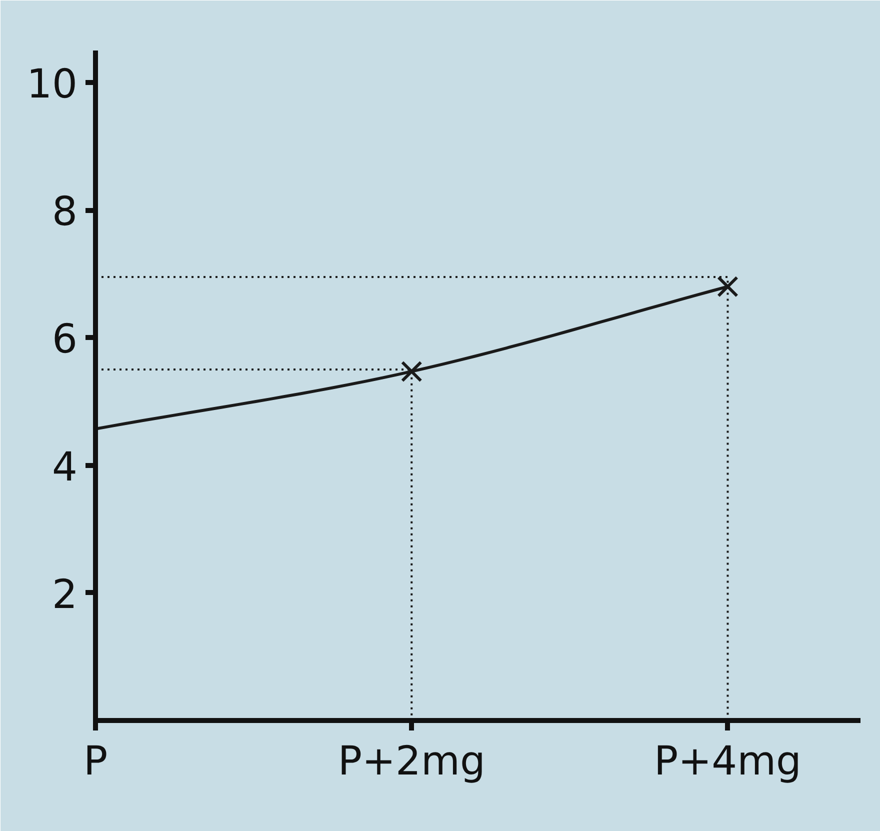 This screenshot has width=880, height=831. Describe the element at coordinates (412, 761) in the screenshot. I see `x-tick-label: P+2mg` at that location.